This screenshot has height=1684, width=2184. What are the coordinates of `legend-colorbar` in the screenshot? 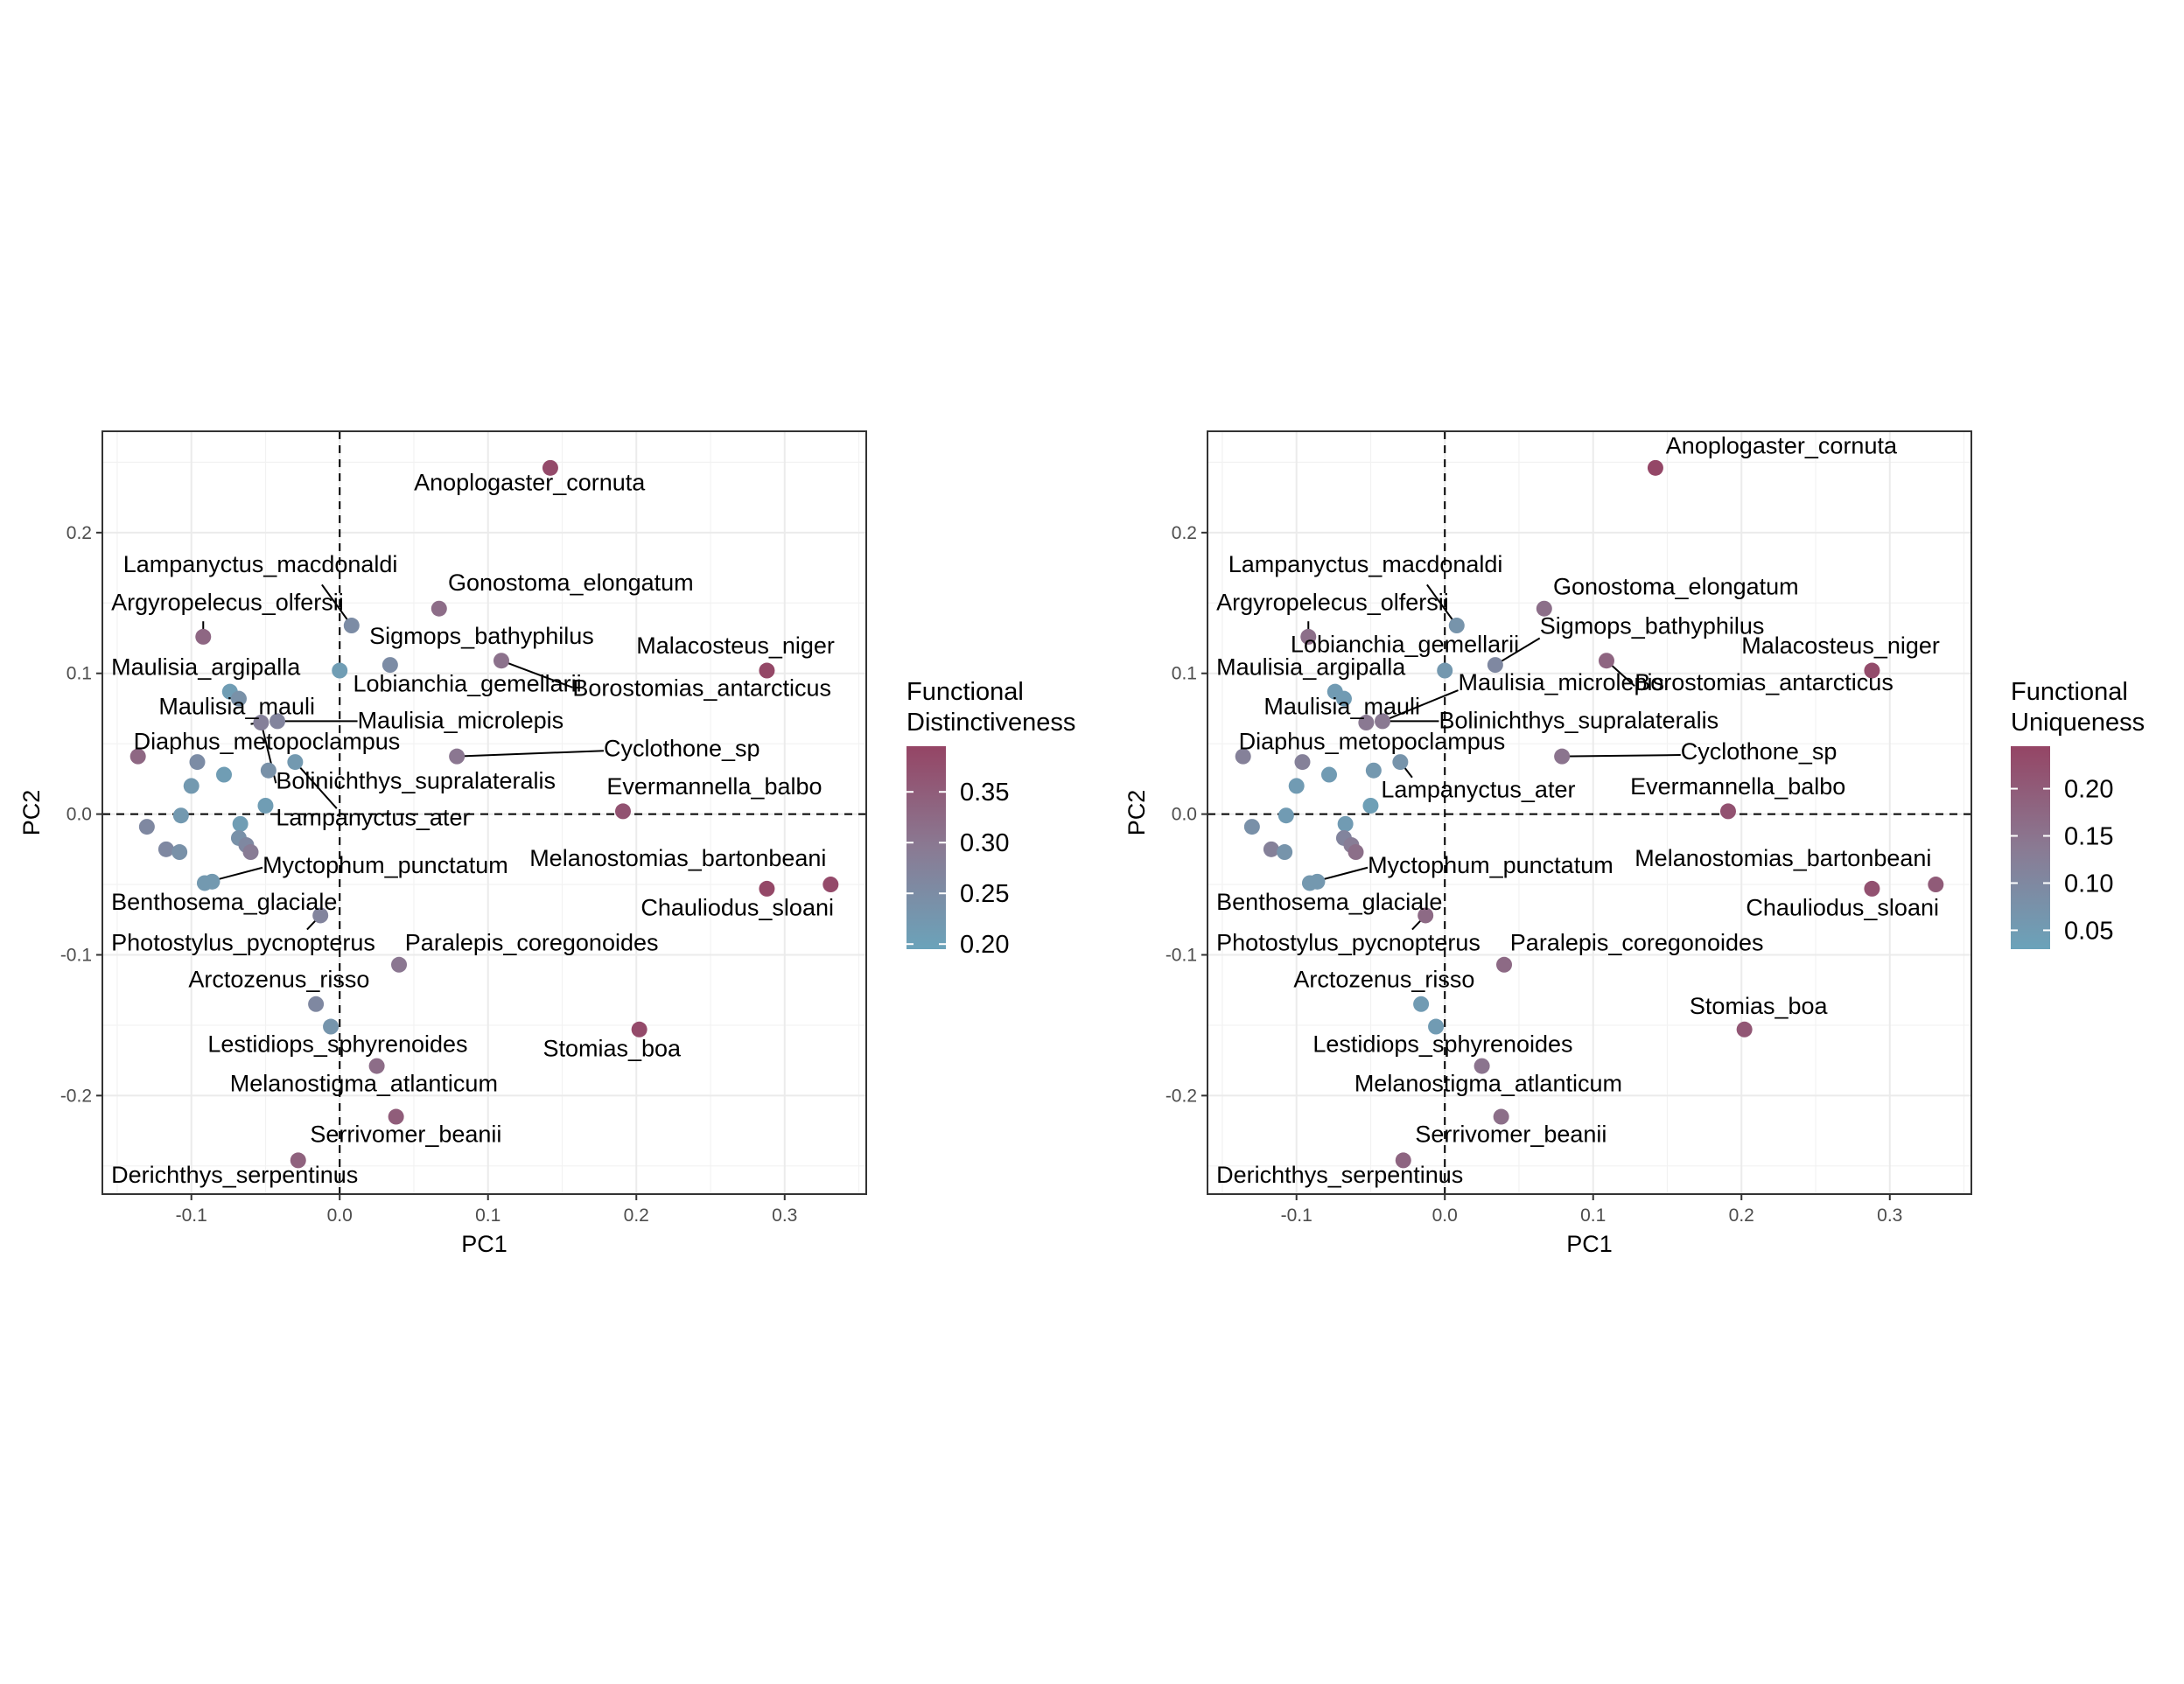 It's located at (926, 848).